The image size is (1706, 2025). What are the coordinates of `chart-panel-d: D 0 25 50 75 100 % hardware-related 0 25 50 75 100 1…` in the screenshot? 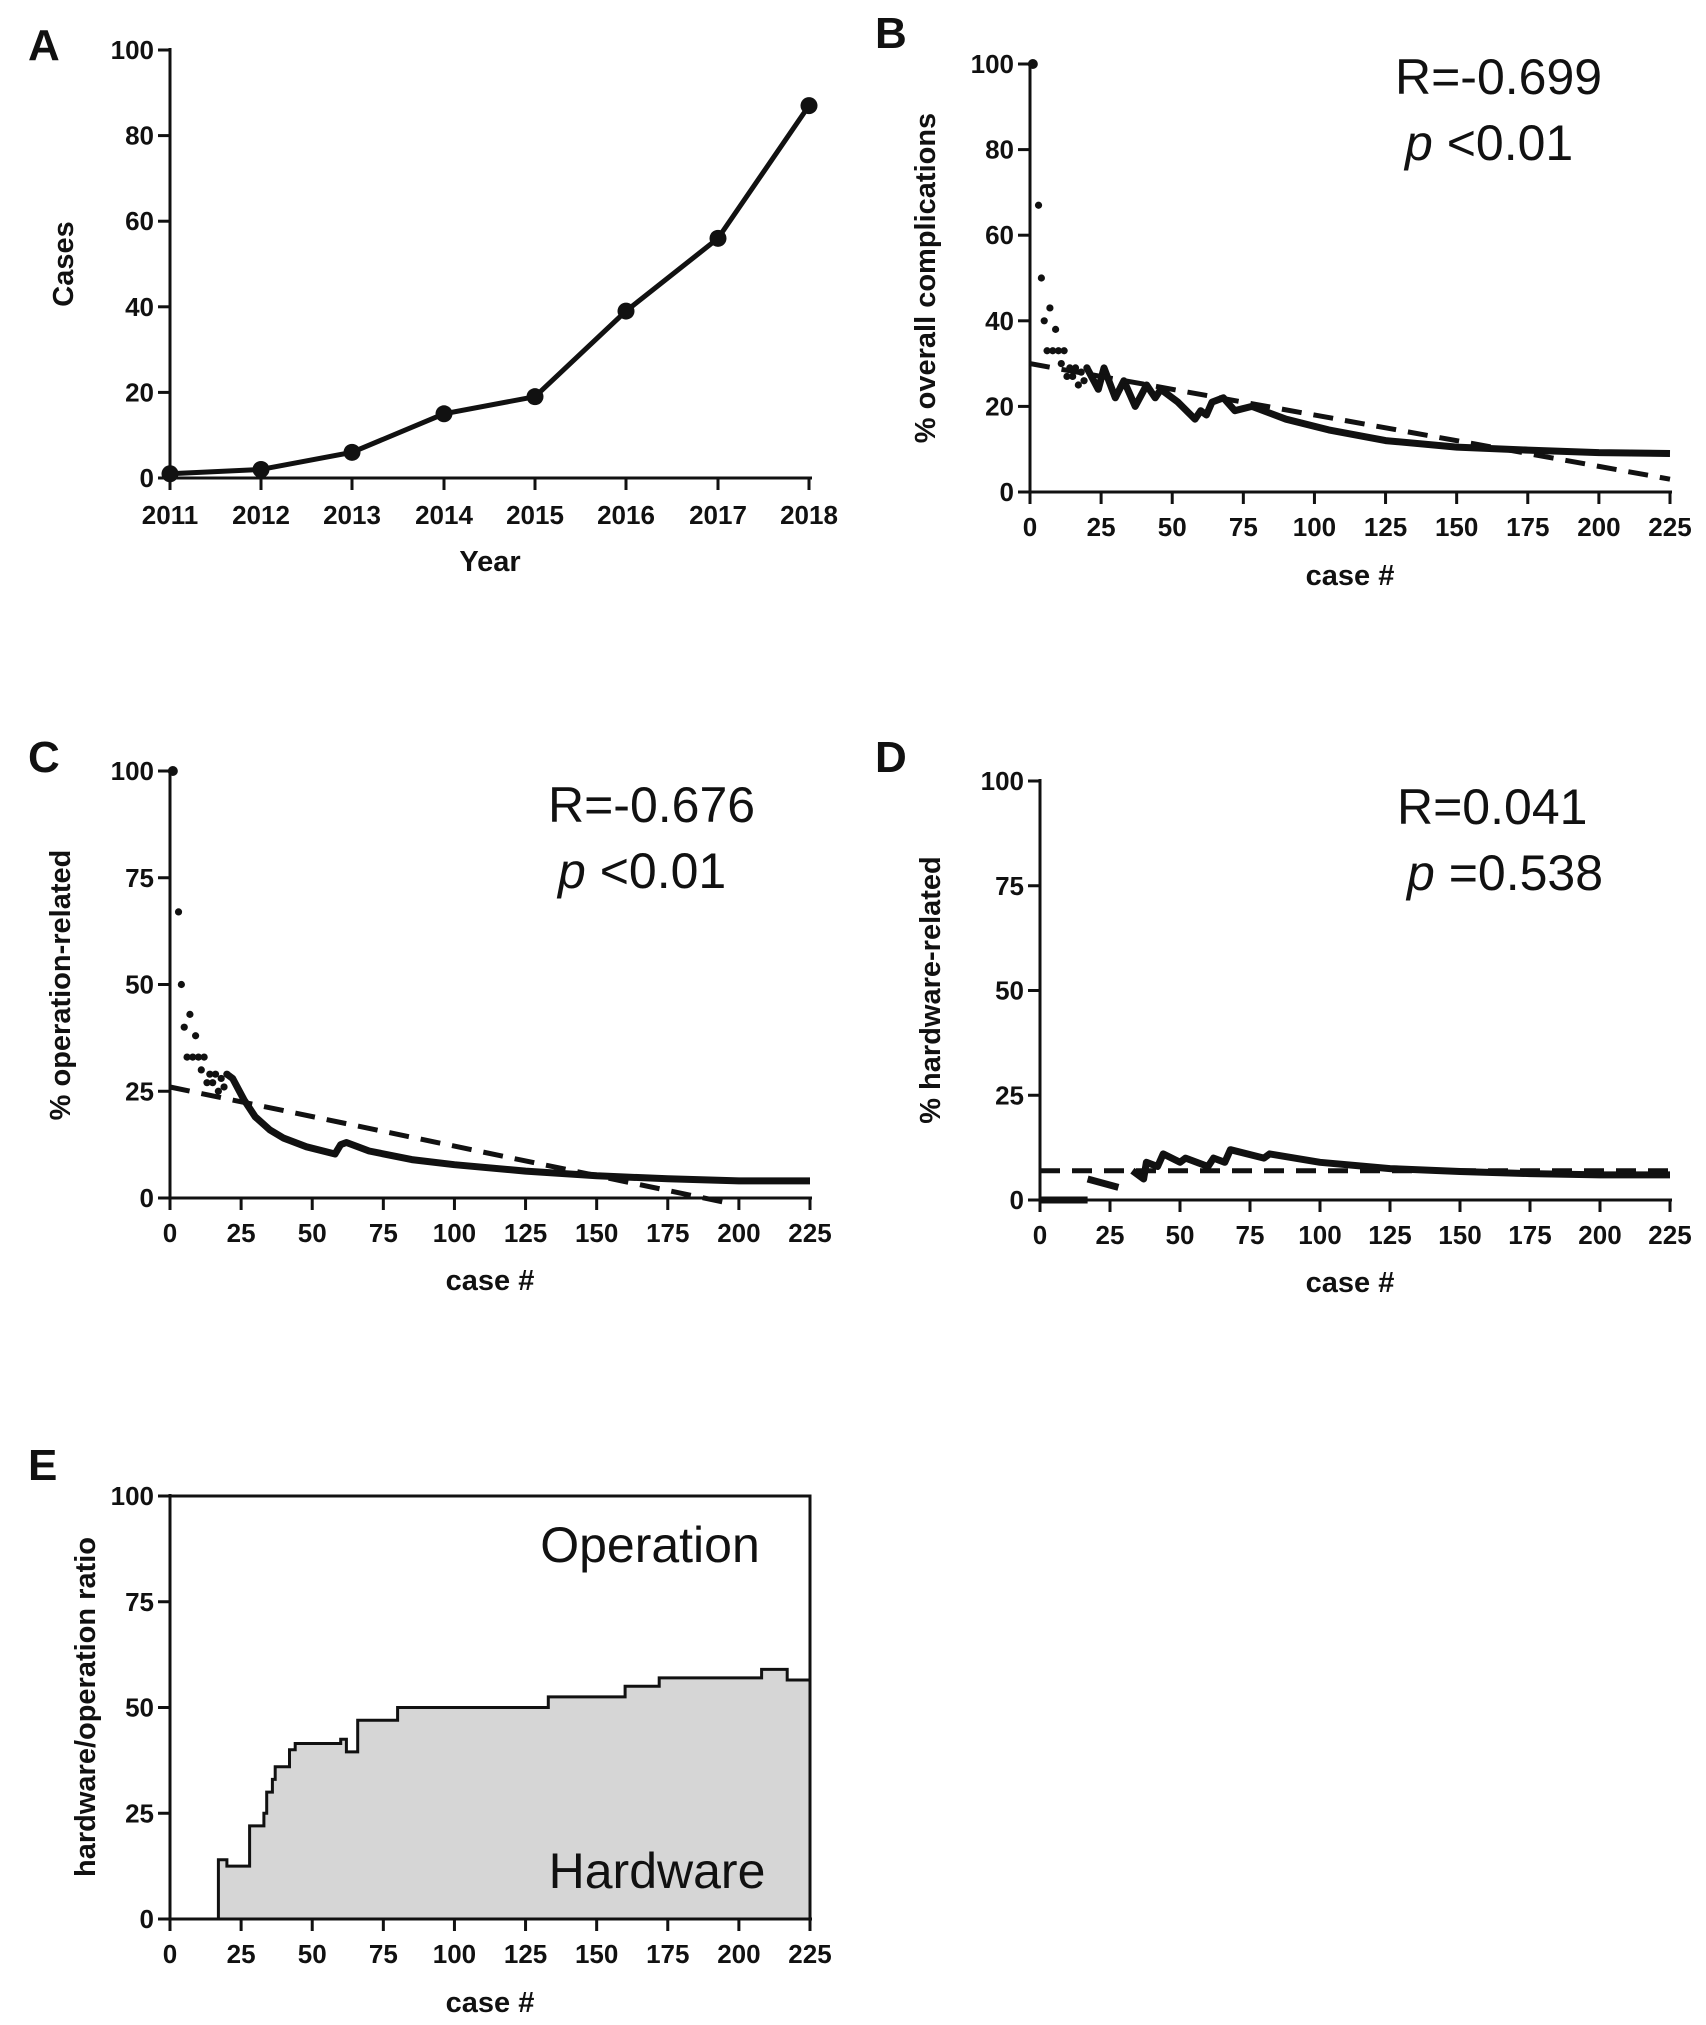 It's located at (1283, 1016).